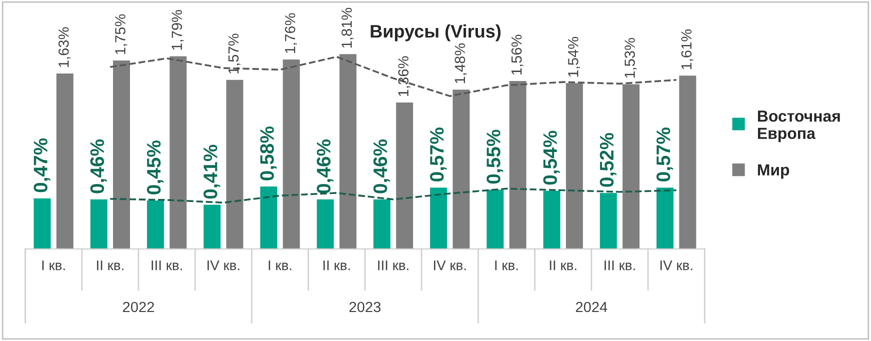  Describe the element at coordinates (608, 159) in the screenshot. I see `data-label: 0,52%` at that location.